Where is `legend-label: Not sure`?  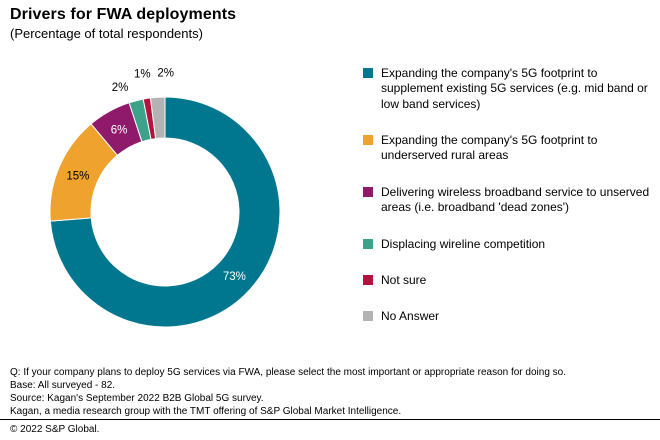 legend-label: Not sure is located at coordinates (404, 279).